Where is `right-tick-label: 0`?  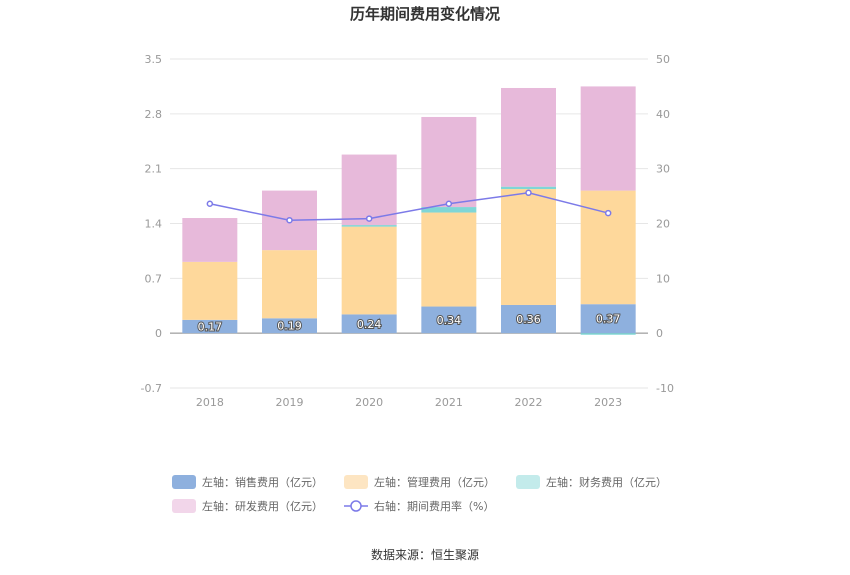 right-tick-label: 0 is located at coordinates (659, 333).